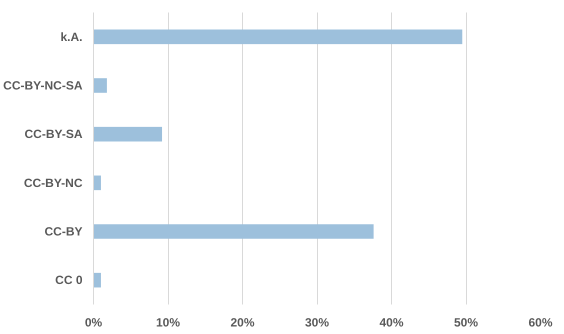  I want to click on x-tick-label: 50%, so click(466, 323).